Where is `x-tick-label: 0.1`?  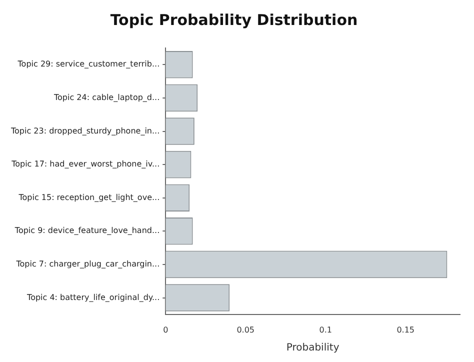
x-tick-label: 0.1 is located at coordinates (325, 329).